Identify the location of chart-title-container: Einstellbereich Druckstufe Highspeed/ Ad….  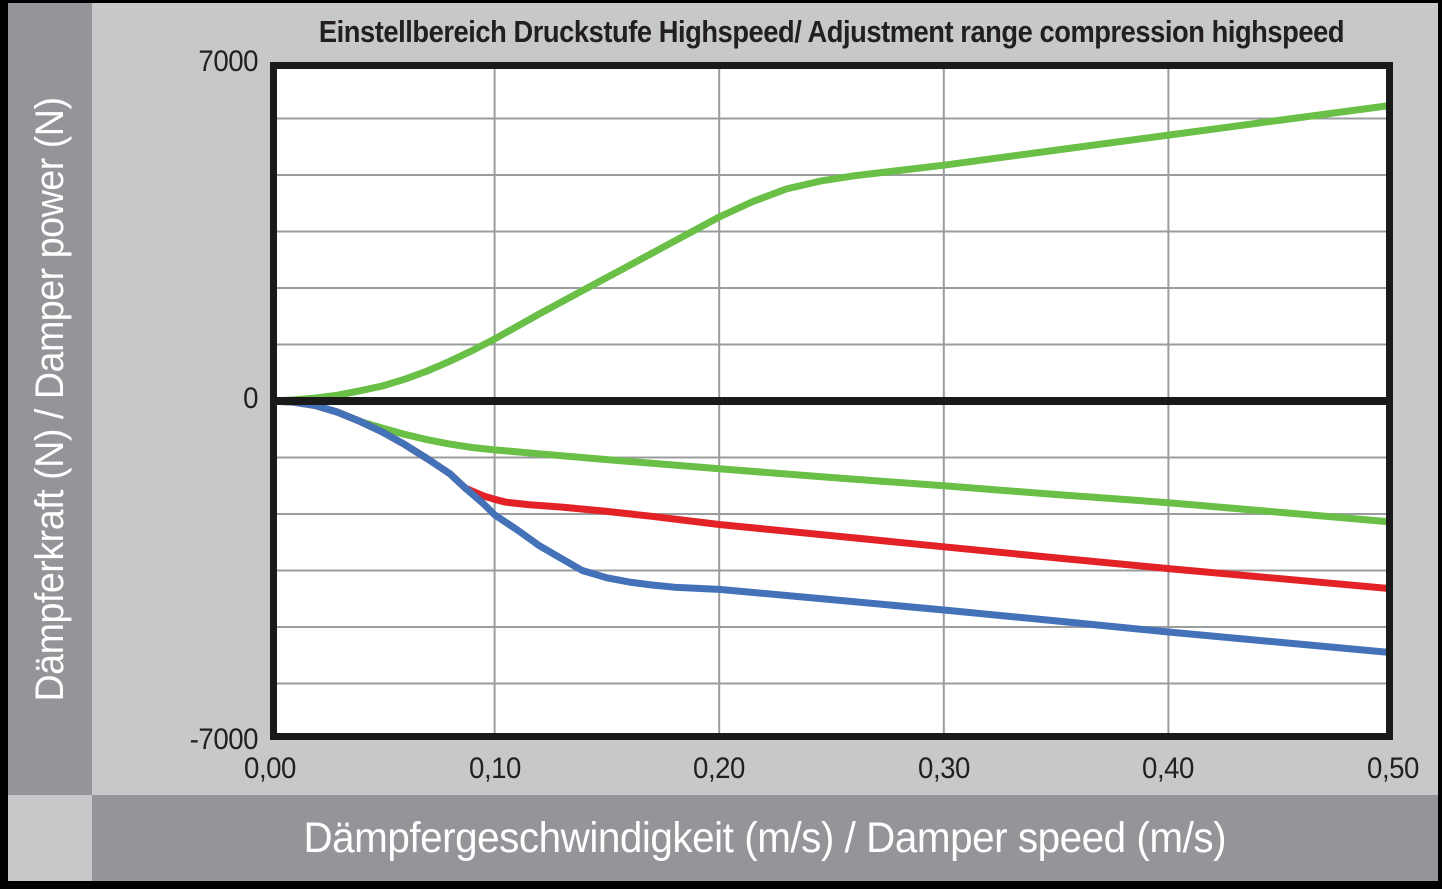
(831, 32).